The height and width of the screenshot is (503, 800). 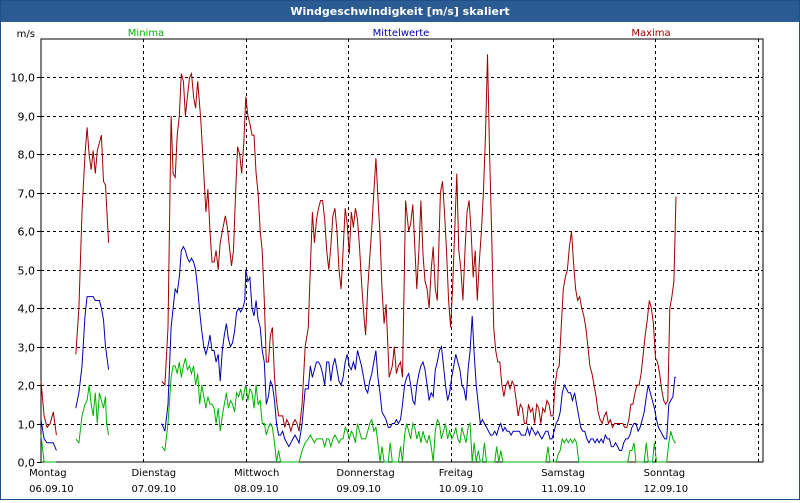 I want to click on x-tick-label-day: Dienstag, so click(x=154, y=473).